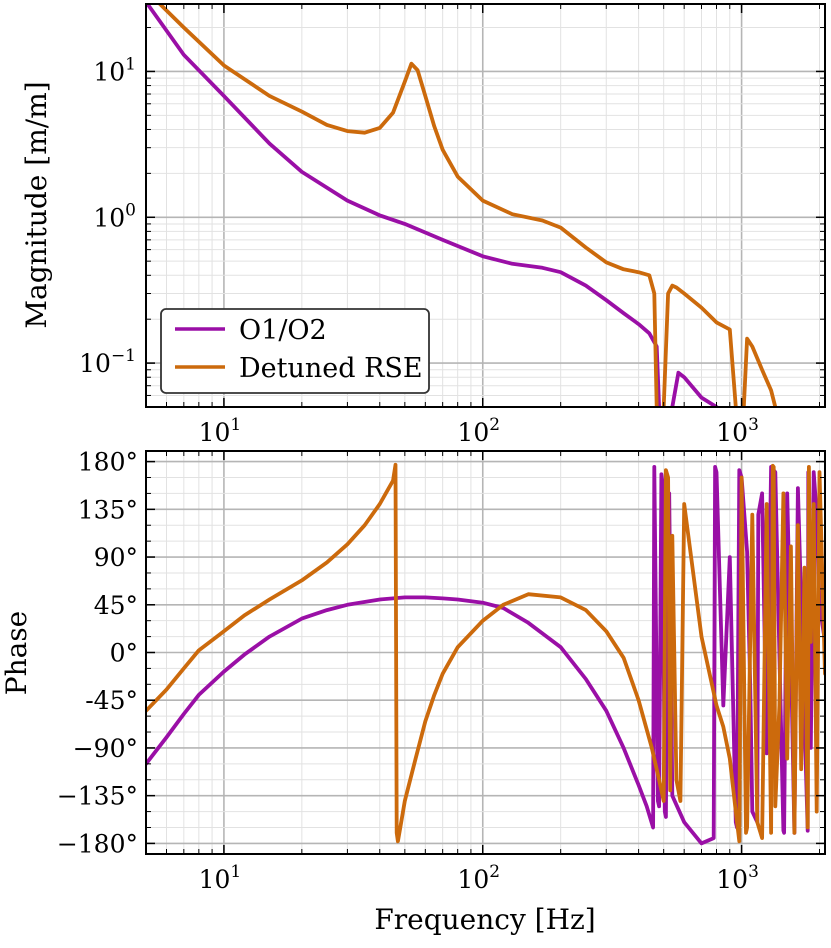  Describe the element at coordinates (494, 425) in the screenshot. I see `magnitude-x-tick-exponent: 2` at that location.